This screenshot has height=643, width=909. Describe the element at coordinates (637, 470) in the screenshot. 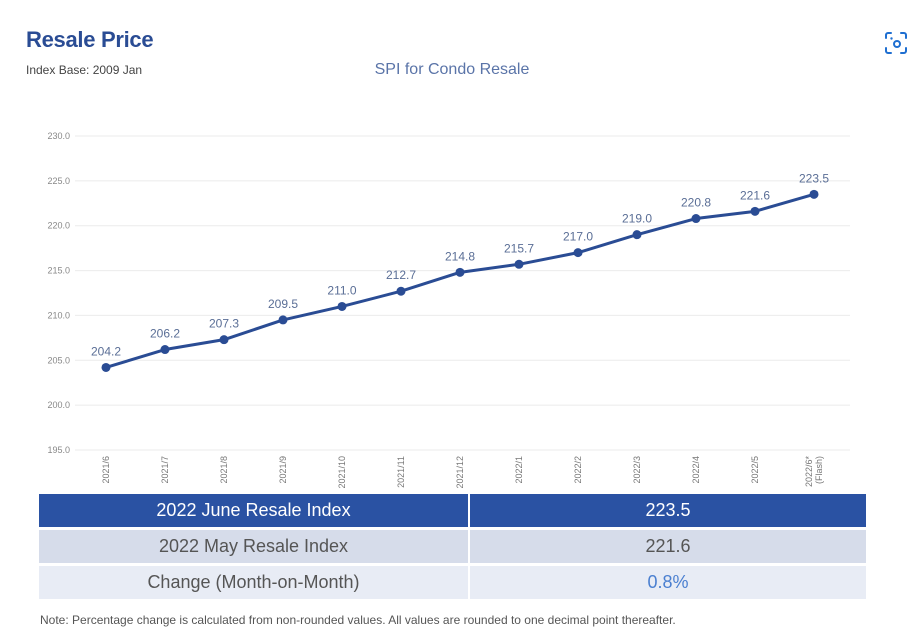

I see `x-tick-label: 2022/3` at that location.